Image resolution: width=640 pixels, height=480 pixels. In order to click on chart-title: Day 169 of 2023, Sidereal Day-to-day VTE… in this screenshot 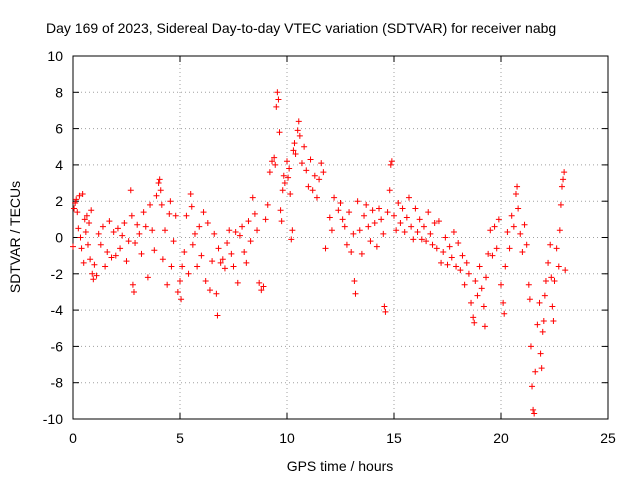, I will do `click(301, 28)`.